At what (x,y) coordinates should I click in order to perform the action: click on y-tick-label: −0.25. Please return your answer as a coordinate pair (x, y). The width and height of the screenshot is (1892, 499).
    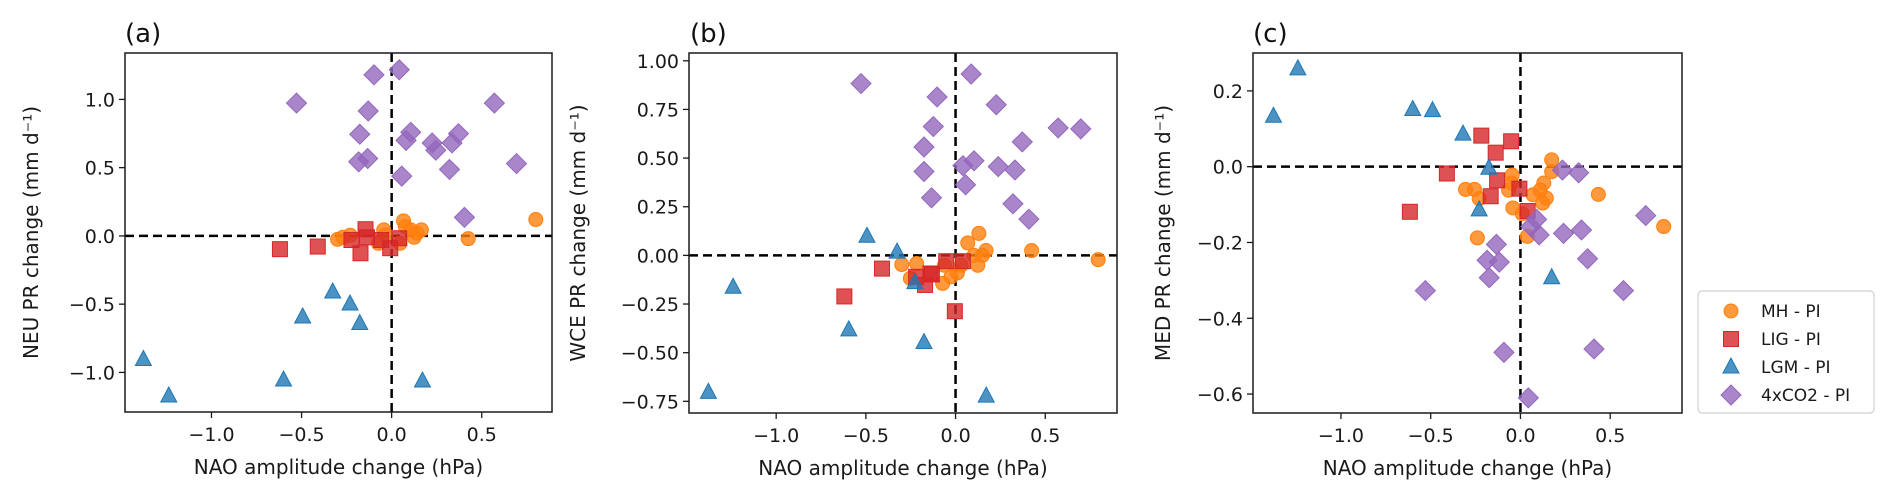
    Looking at the image, I should click on (650, 305).